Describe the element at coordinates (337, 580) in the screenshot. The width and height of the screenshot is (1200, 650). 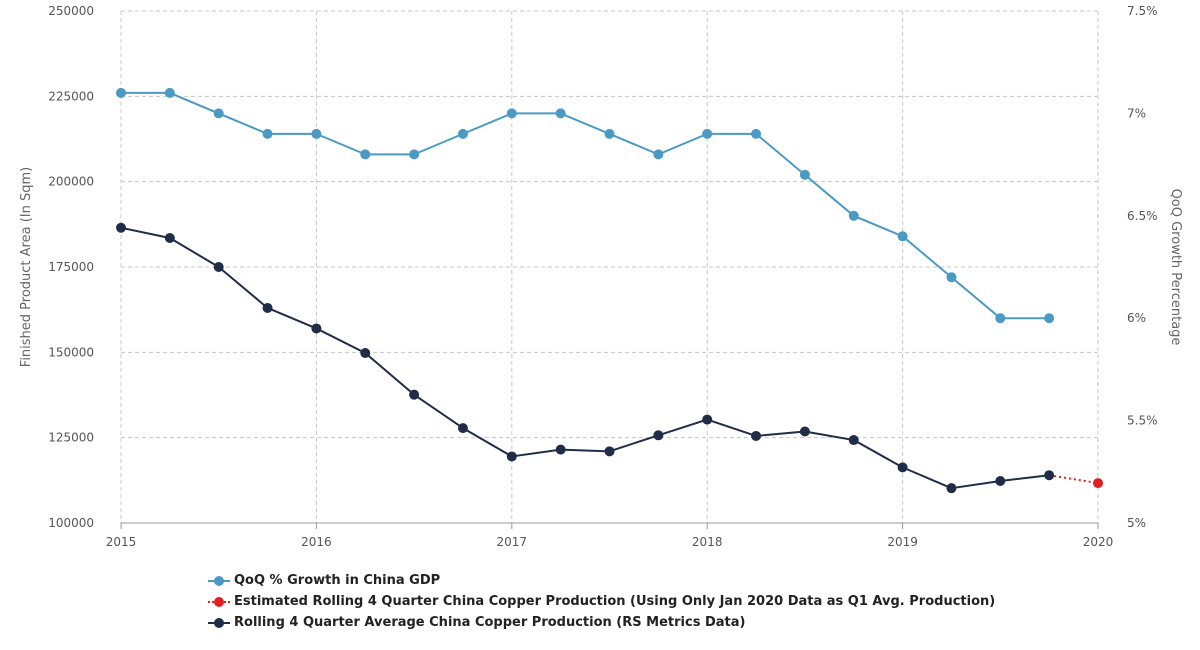
I see `legend-label-gdp-growth: QoQ % Growth in China GDP` at that location.